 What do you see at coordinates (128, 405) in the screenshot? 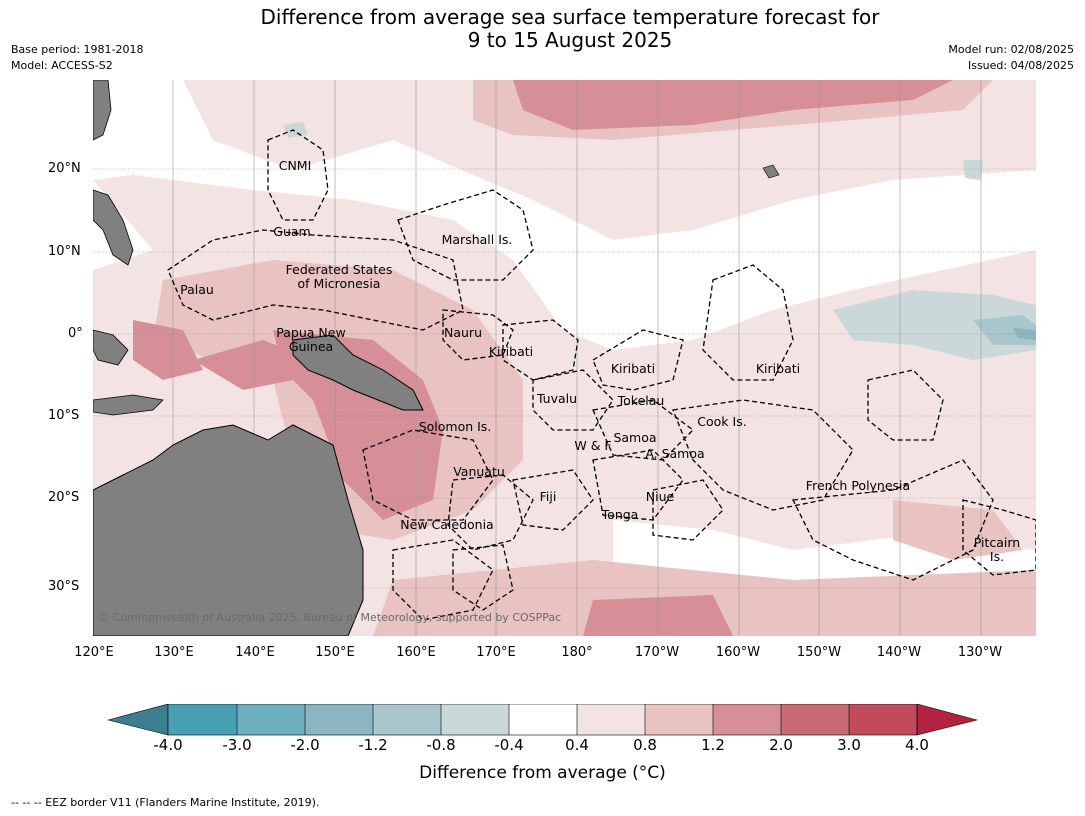
I see `lesser-sunda-landmass` at bounding box center [128, 405].